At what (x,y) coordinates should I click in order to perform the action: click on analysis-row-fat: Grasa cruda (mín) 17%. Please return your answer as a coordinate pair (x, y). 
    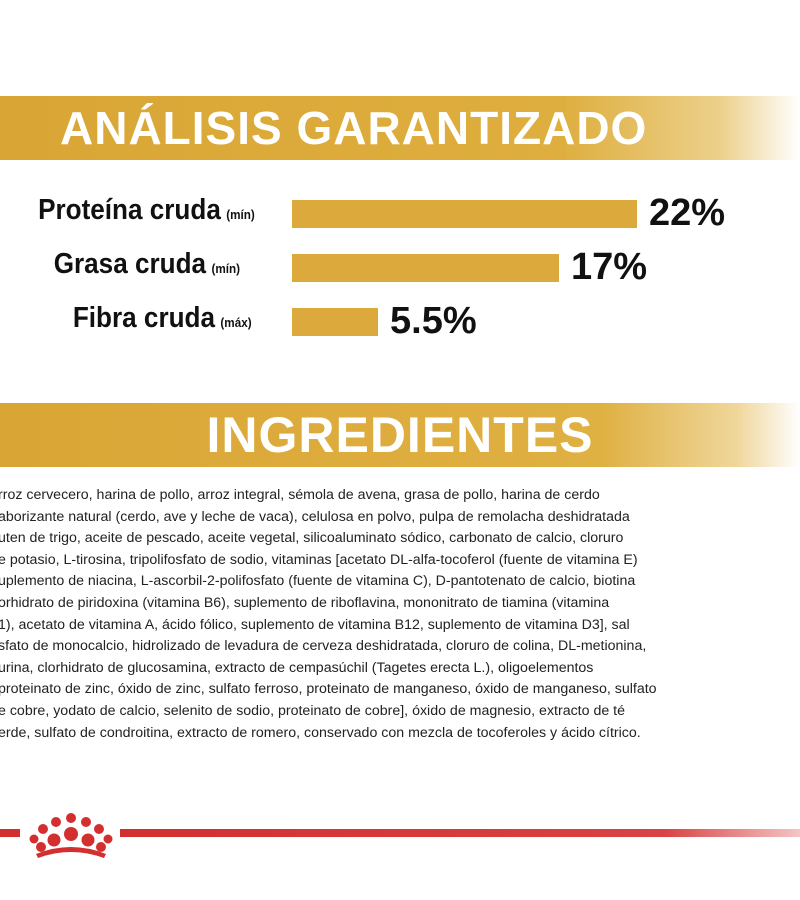
    Looking at the image, I should click on (400, 267).